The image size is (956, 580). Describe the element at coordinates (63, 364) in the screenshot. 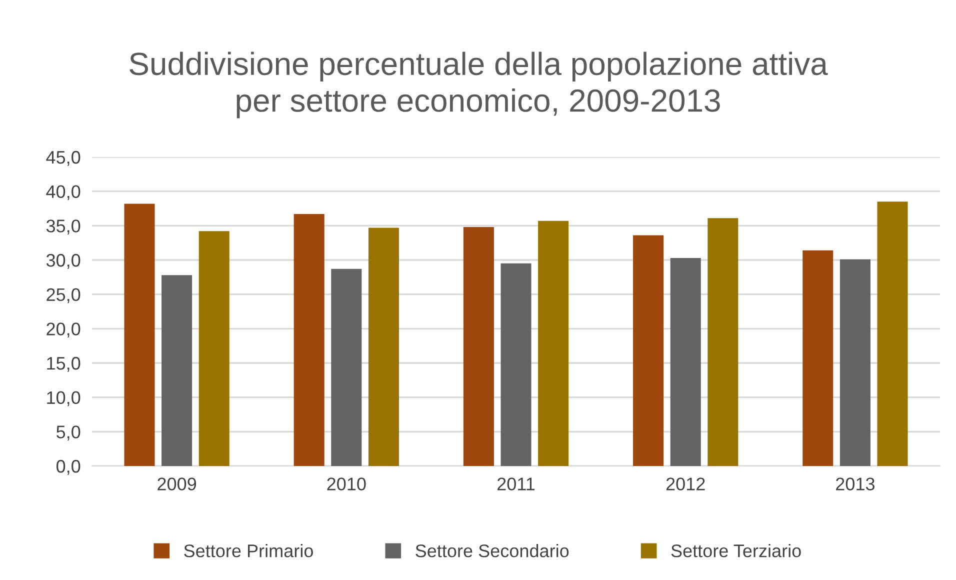

I see `y-tick-label: 15,0` at that location.